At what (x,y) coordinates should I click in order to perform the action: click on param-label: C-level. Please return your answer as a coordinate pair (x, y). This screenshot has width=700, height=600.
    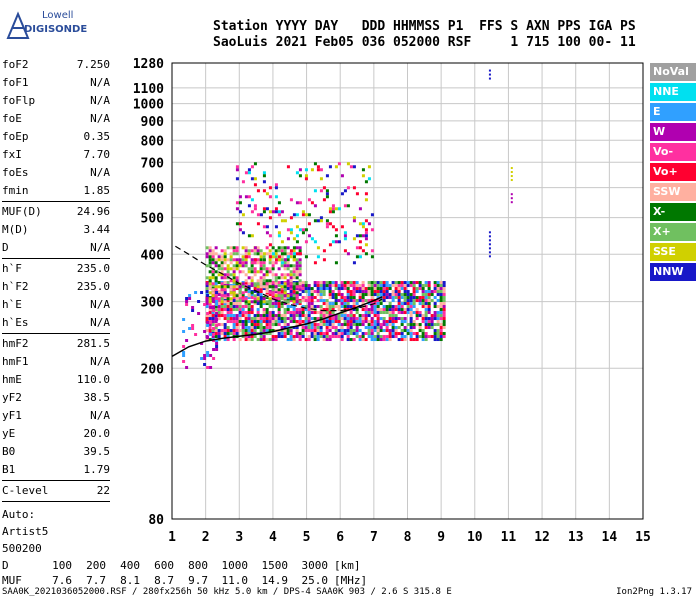
    Looking at the image, I should click on (25, 490).